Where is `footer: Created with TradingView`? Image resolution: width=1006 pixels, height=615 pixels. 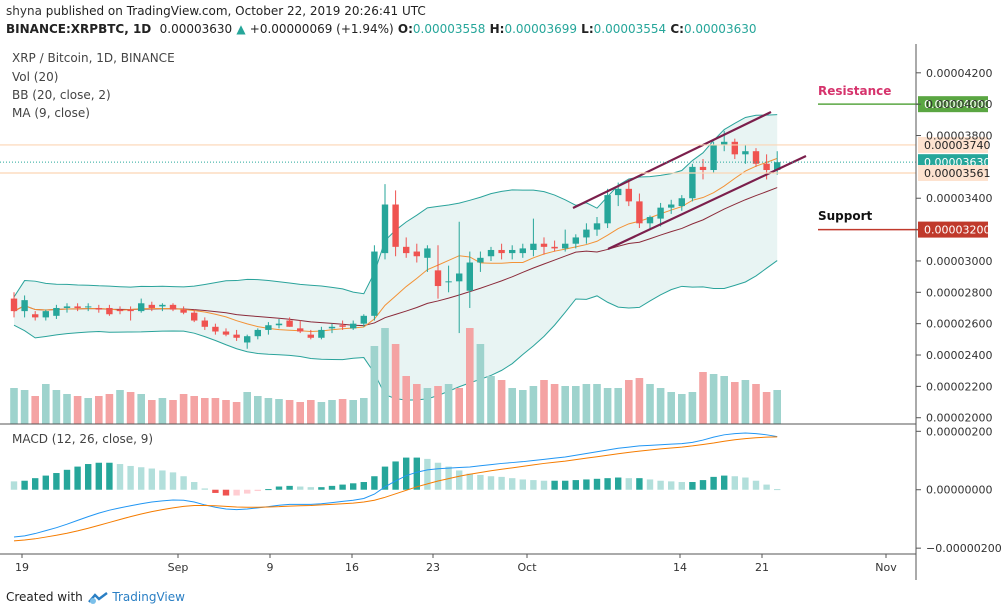
footer: Created with TradingView is located at coordinates (95, 597).